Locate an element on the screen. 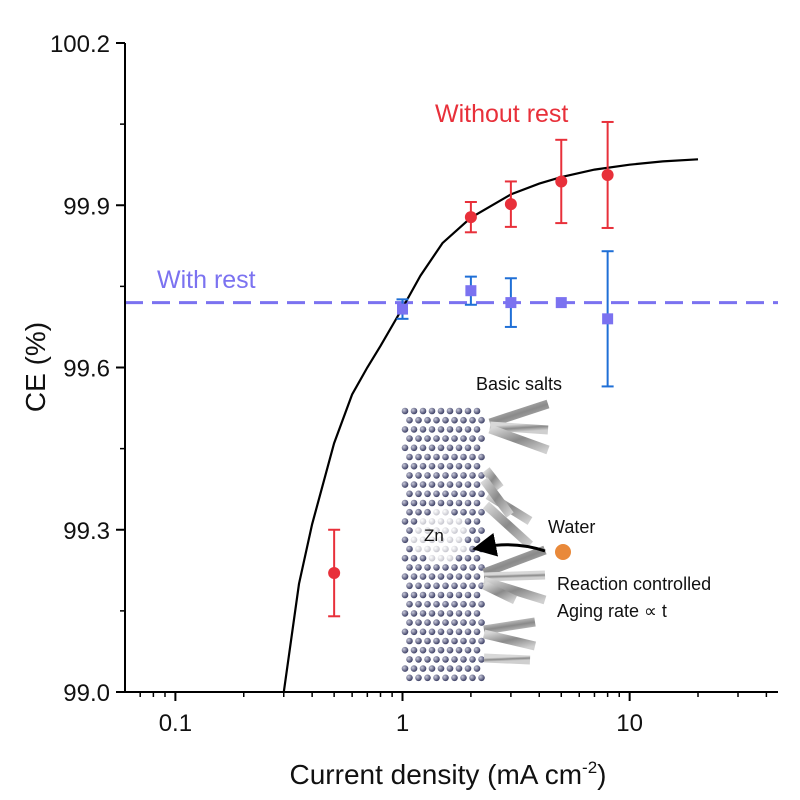  water-molecule-icon is located at coordinates (563, 552).